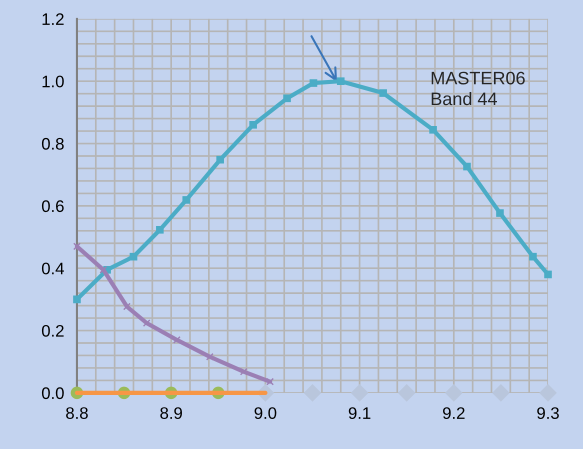 This screenshot has width=583, height=449. I want to click on x-tick-label: 8.9, so click(171, 413).